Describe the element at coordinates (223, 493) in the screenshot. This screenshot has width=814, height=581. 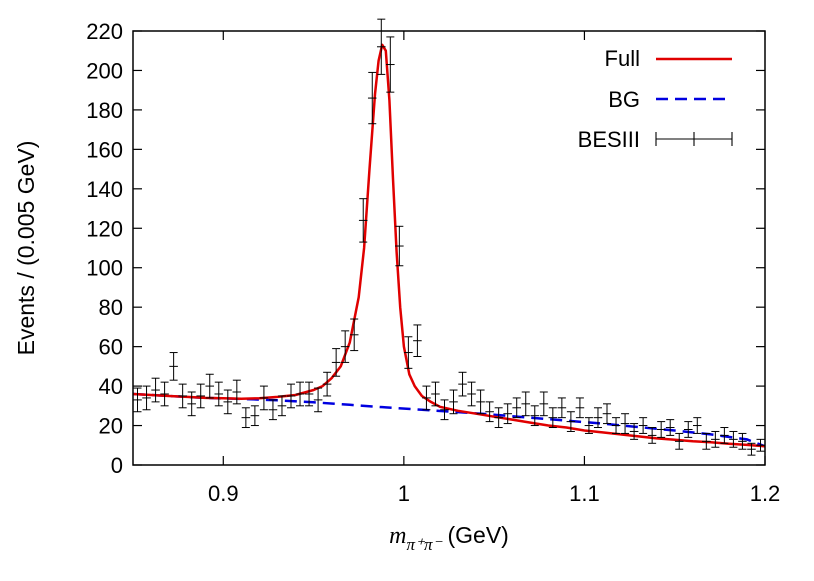
I see `x-tick-label: 0.9` at that location.